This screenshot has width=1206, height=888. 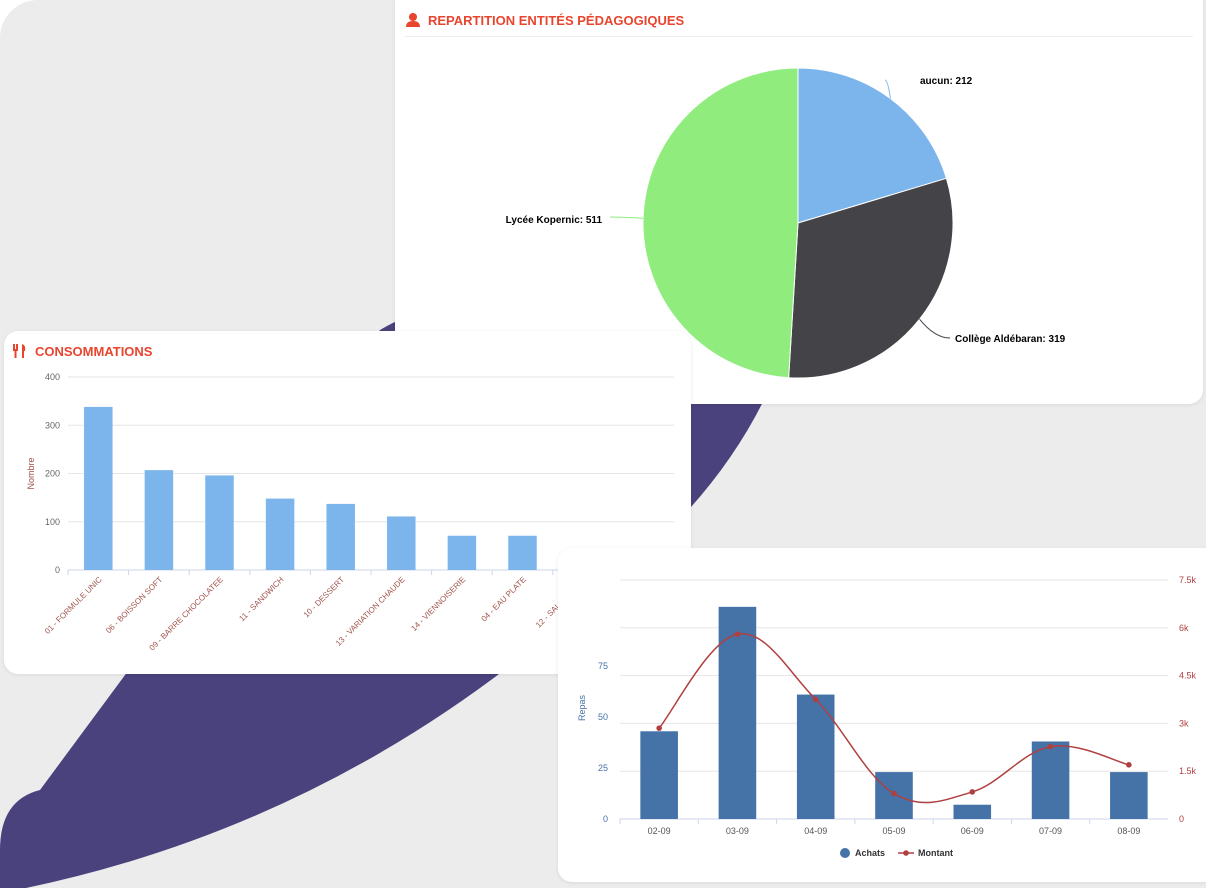 I want to click on y-tick-label: 300, so click(x=52, y=425).